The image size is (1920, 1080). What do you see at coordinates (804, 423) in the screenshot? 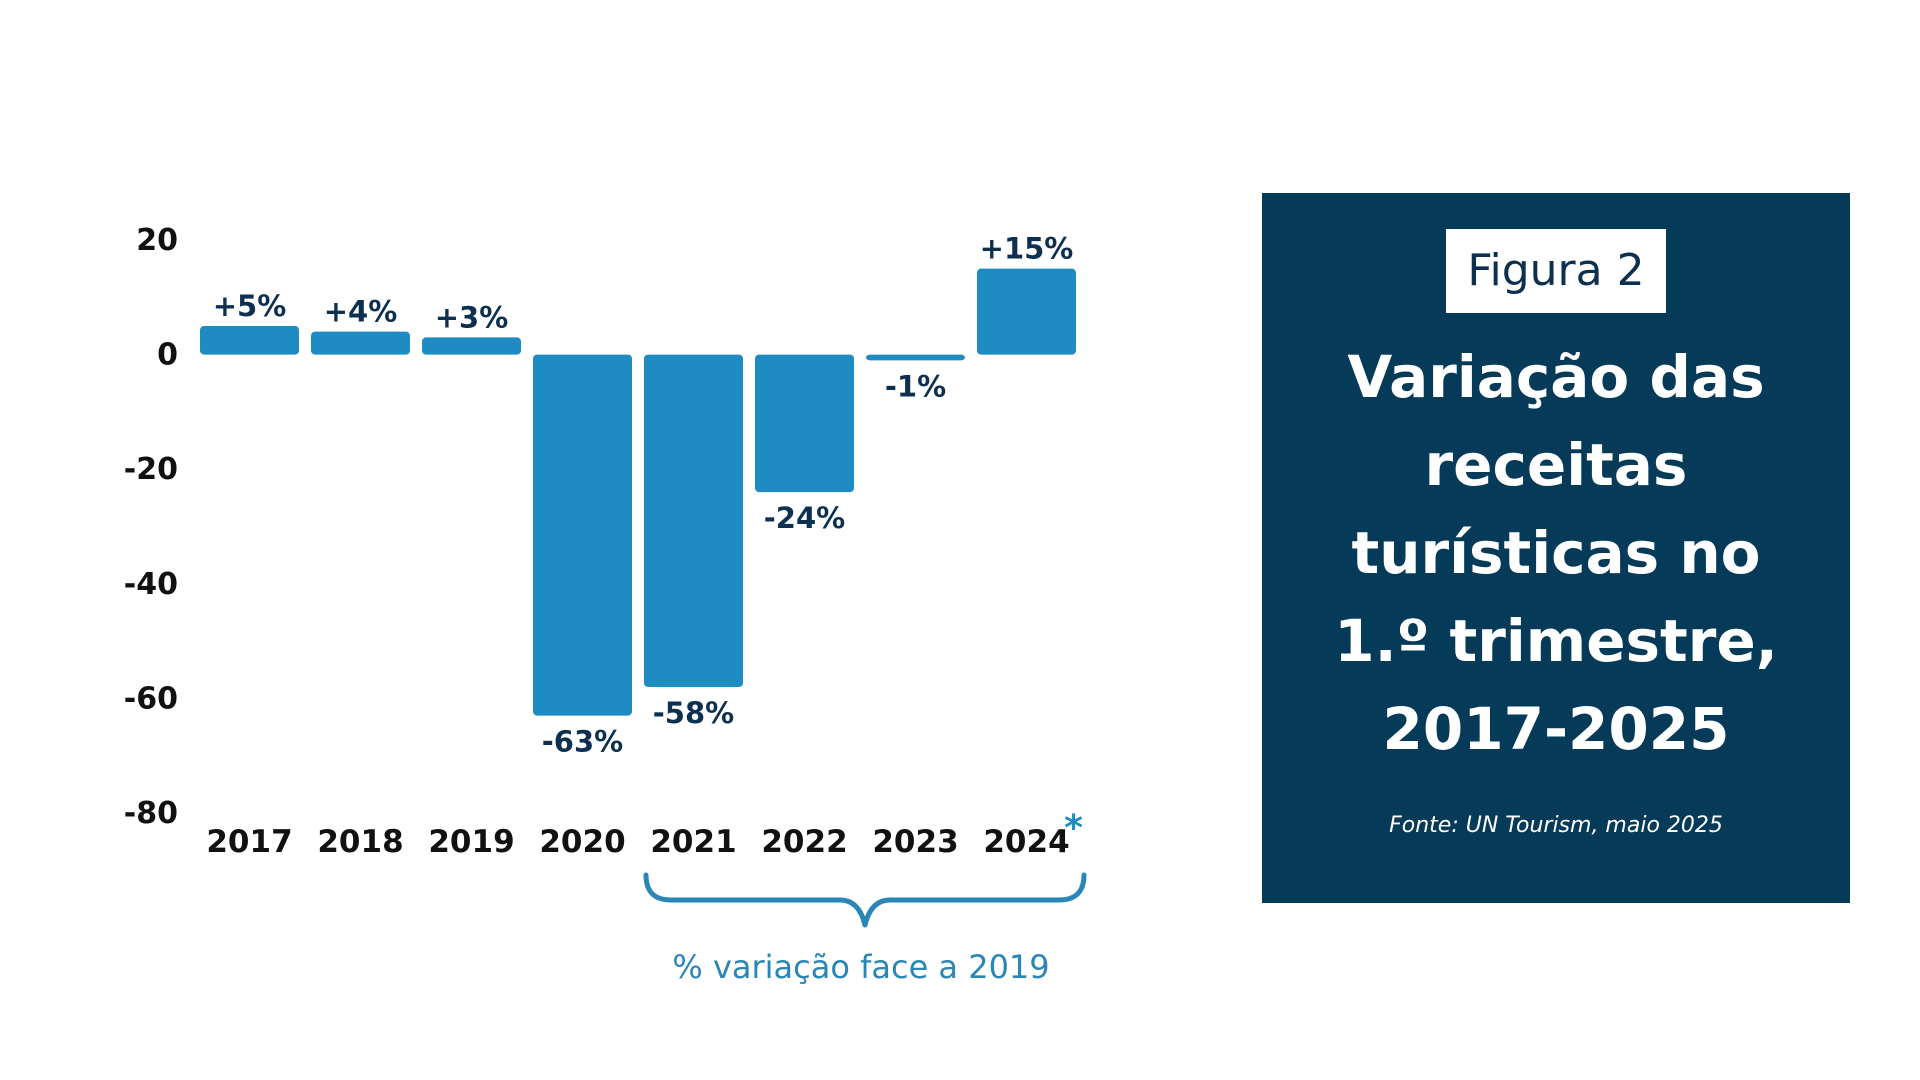
I see `bar-2022` at bounding box center [804, 423].